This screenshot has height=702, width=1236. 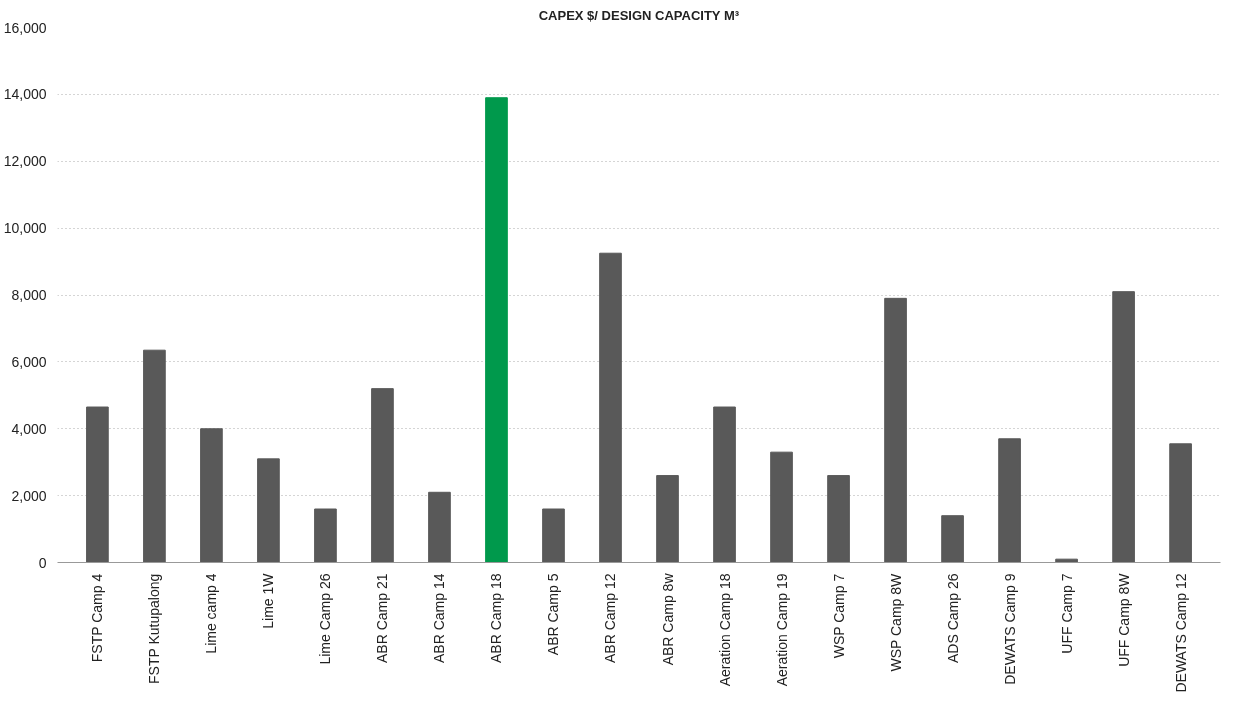 What do you see at coordinates (25, 228) in the screenshot?
I see `y-tick-label: 10,000` at bounding box center [25, 228].